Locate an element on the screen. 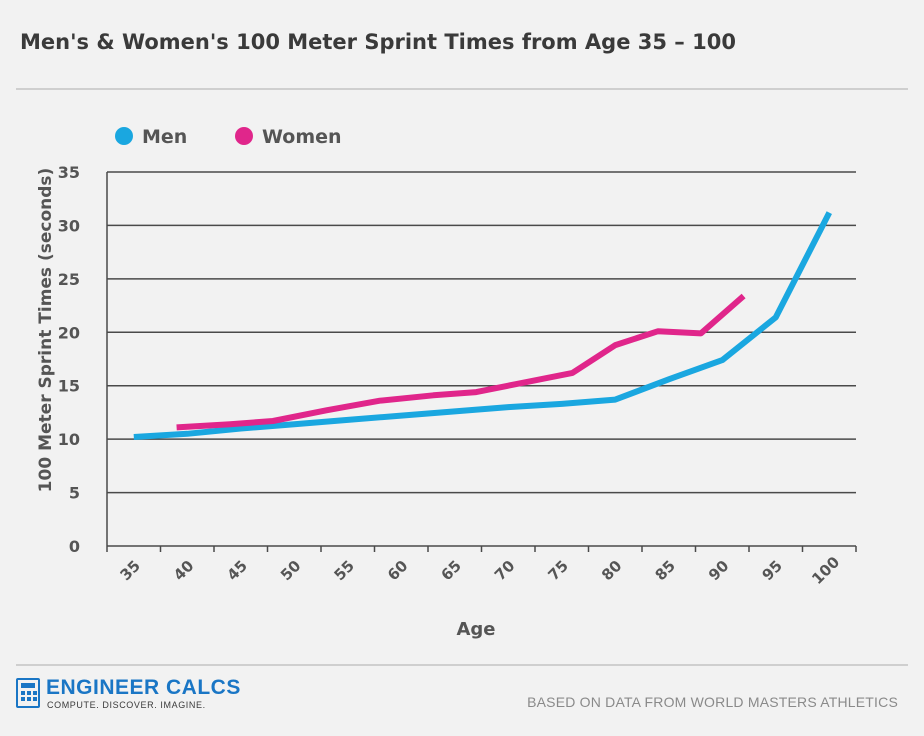 The image size is (924, 736). legend-label-men: Men is located at coordinates (164, 137).